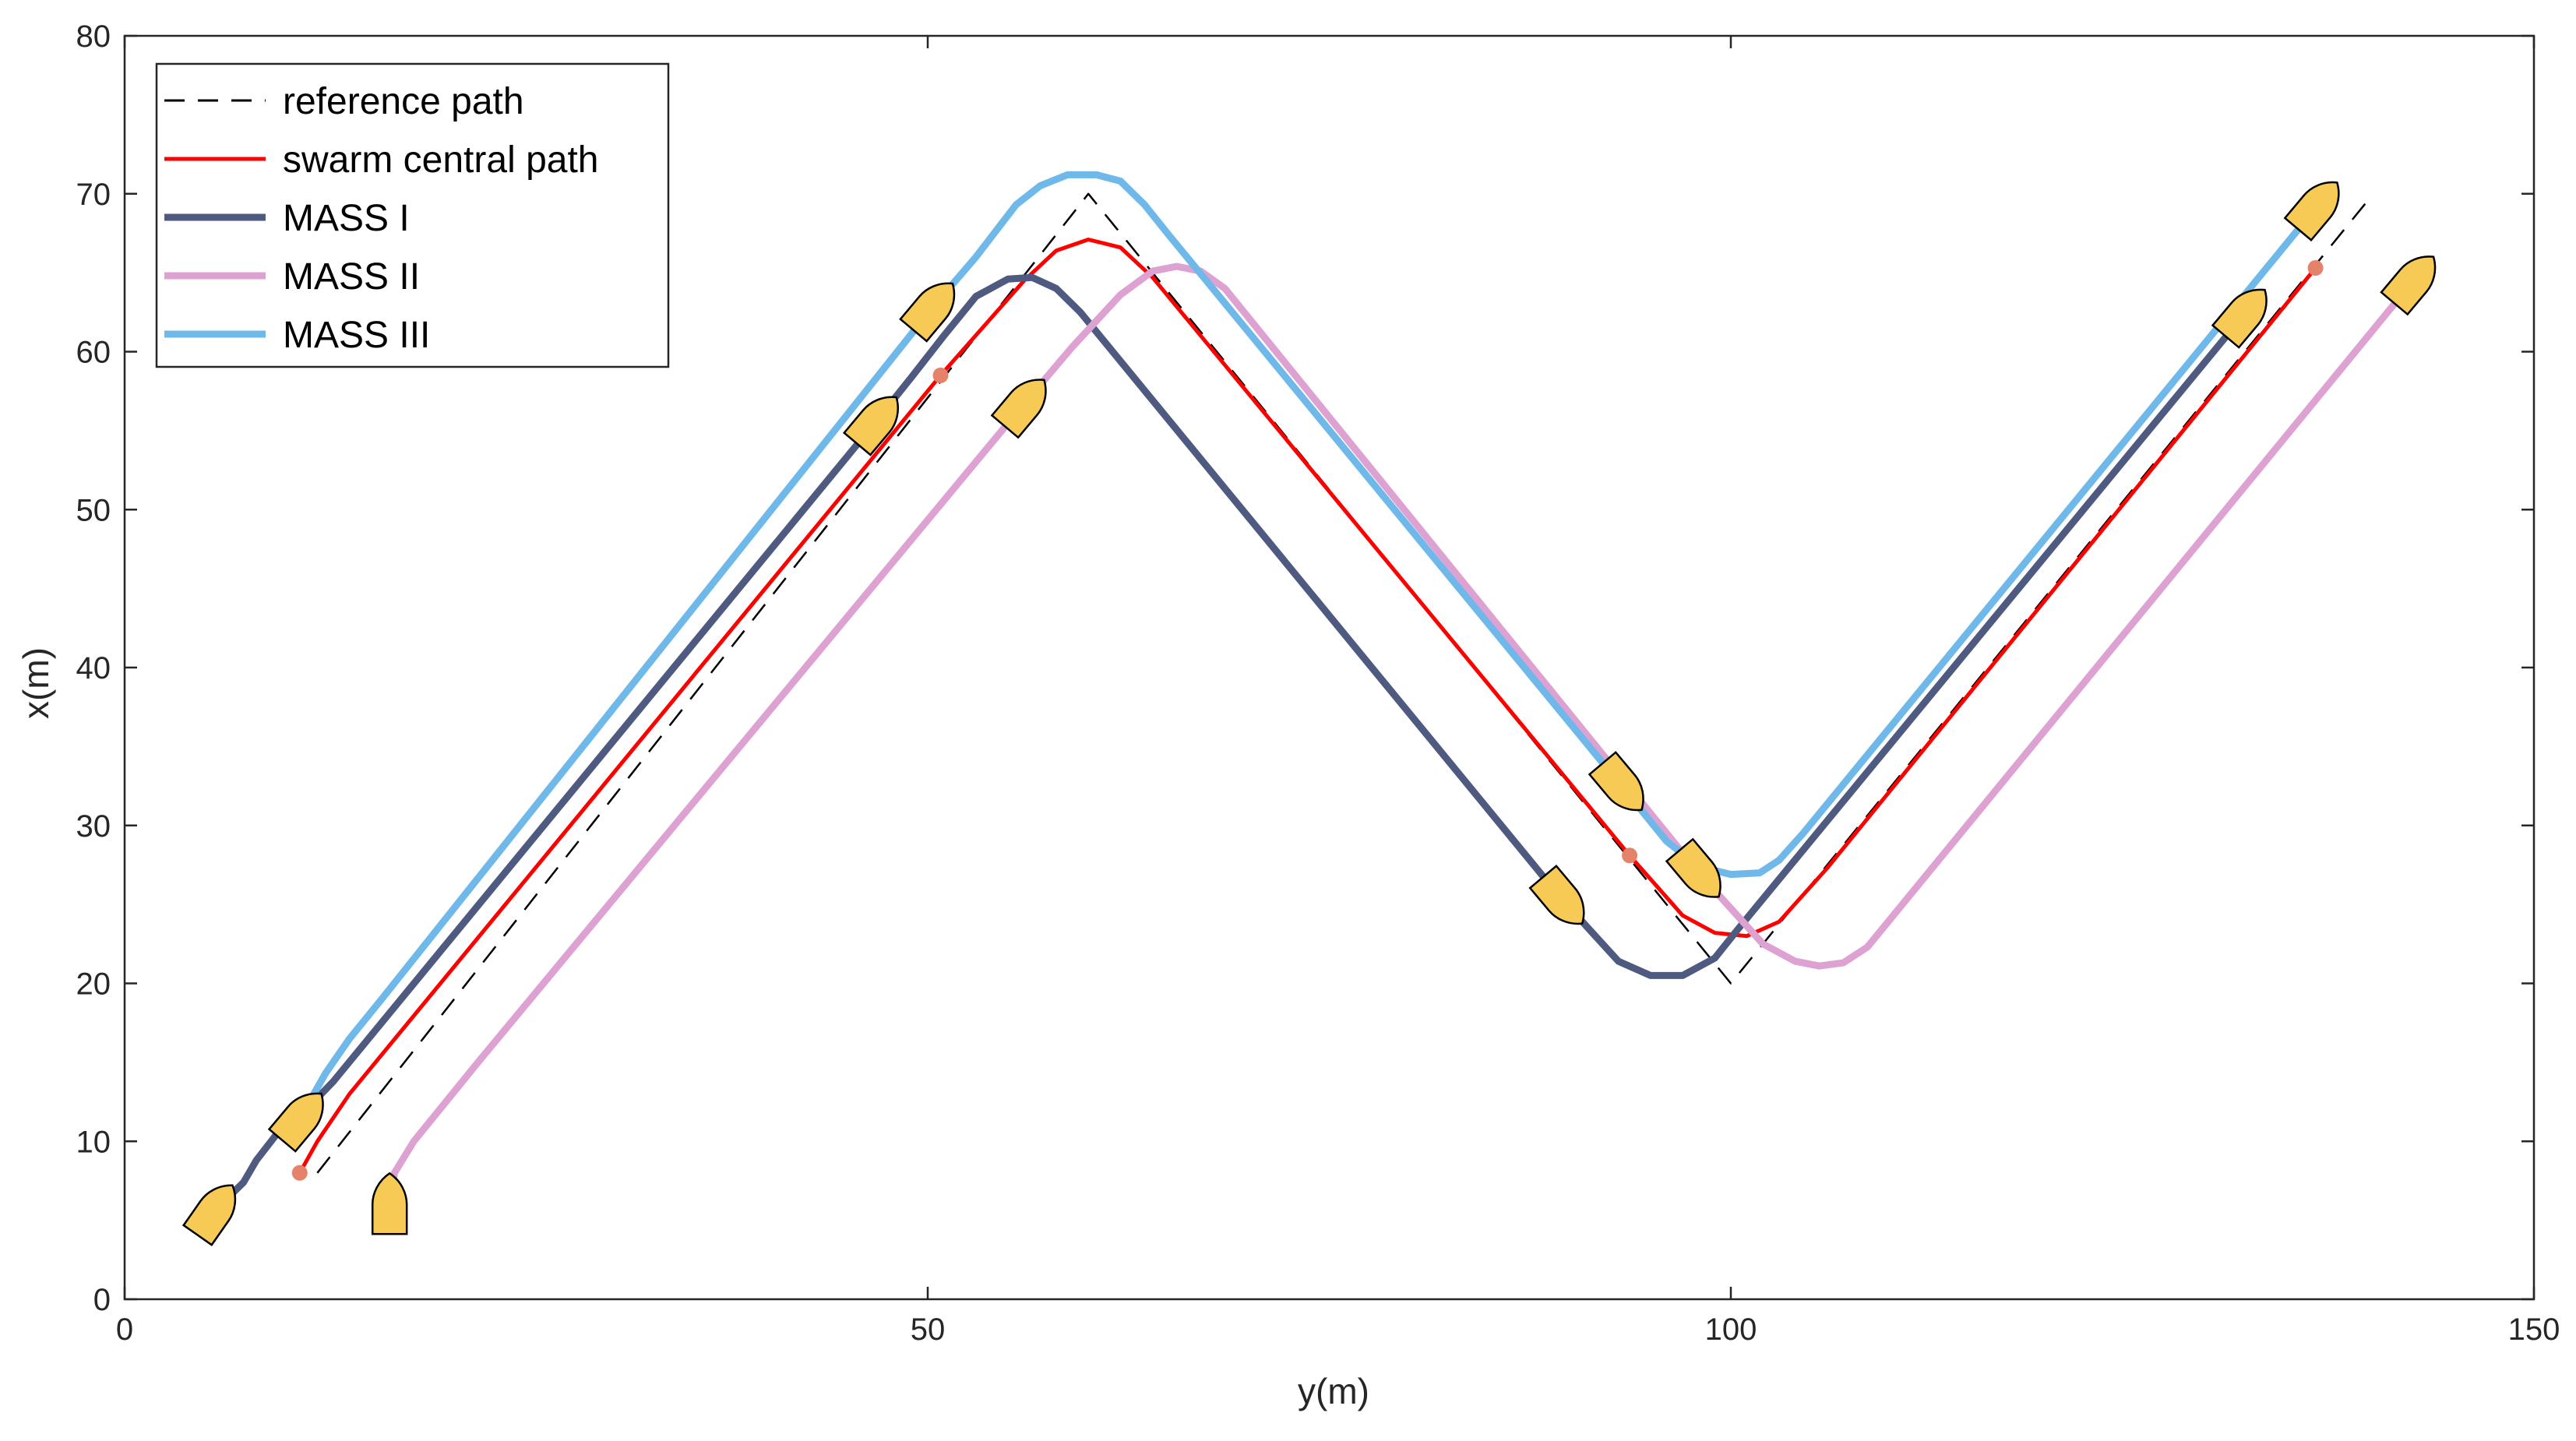 The image size is (2576, 1441). I want to click on x-tick-label-0: 0, so click(125, 1329).